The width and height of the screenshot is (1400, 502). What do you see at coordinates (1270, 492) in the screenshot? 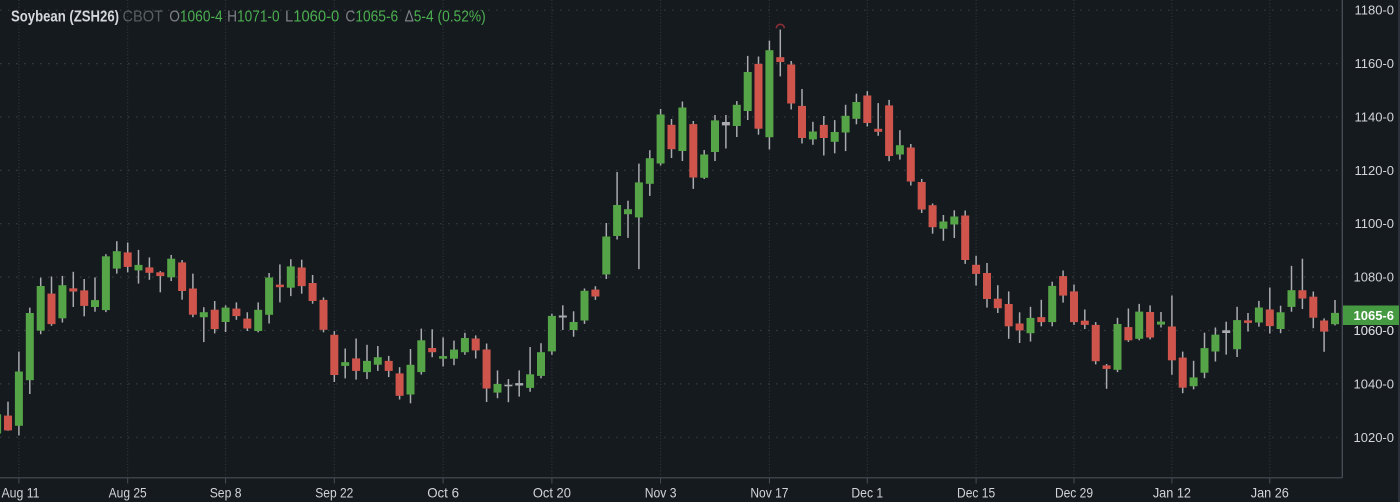
I see `svg-text: Jan 26` at bounding box center [1270, 492].